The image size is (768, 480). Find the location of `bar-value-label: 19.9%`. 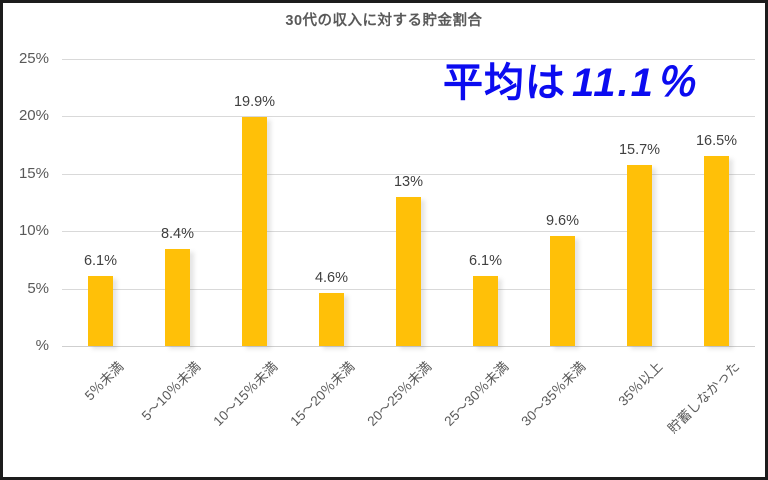

bar-value-label: 19.9% is located at coordinates (254, 102).